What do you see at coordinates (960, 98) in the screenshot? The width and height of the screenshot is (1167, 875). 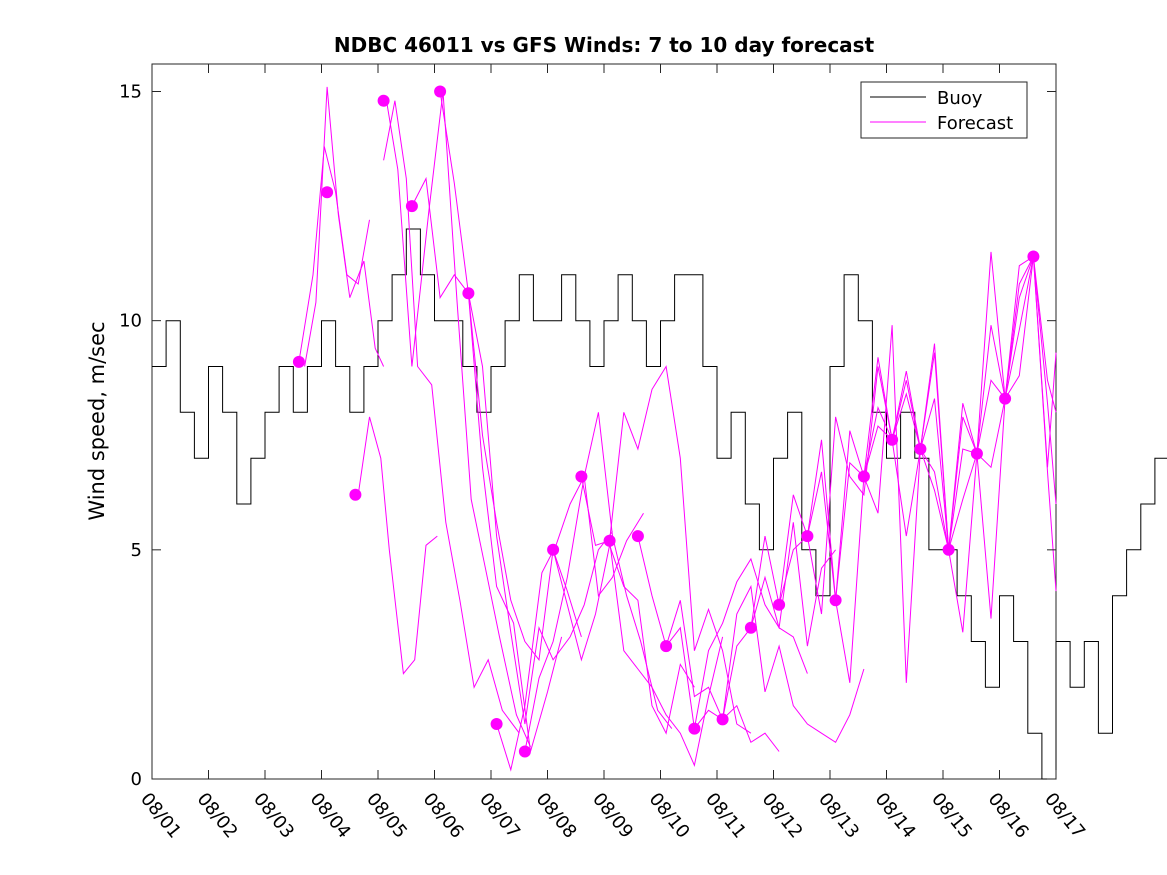 I see `legend-buoy-label: Buoy` at bounding box center [960, 98].